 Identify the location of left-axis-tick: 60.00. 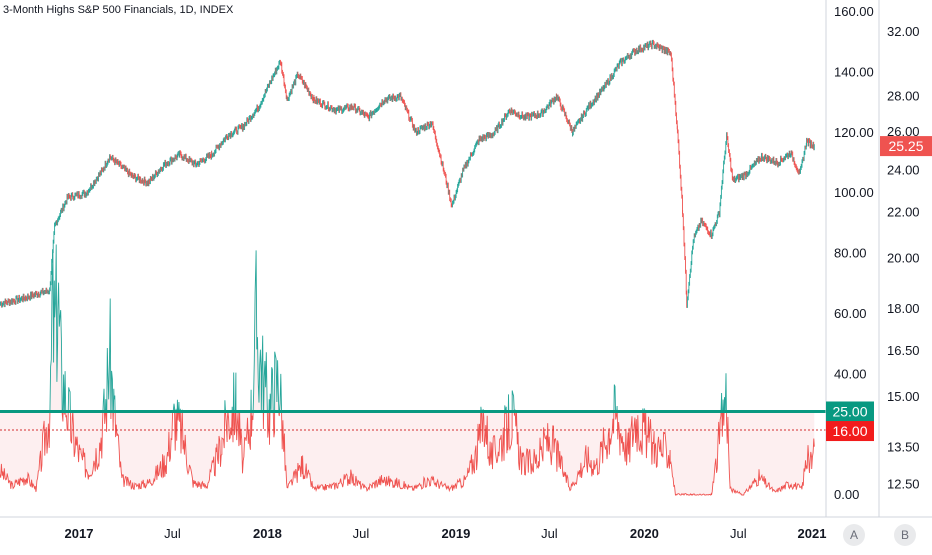
(850, 313).